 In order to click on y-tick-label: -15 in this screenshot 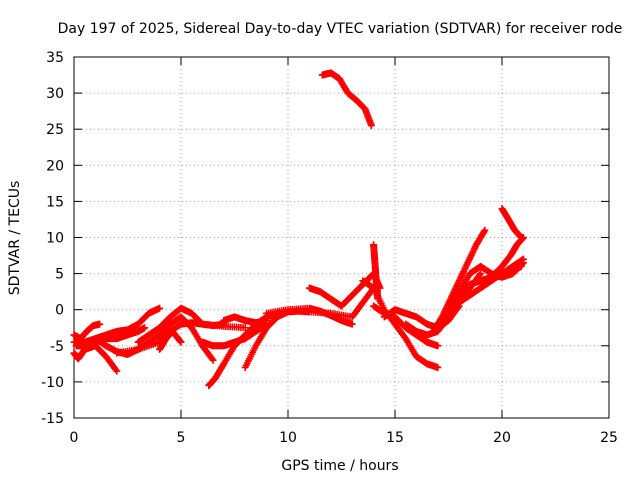, I will do `click(52, 419)`.